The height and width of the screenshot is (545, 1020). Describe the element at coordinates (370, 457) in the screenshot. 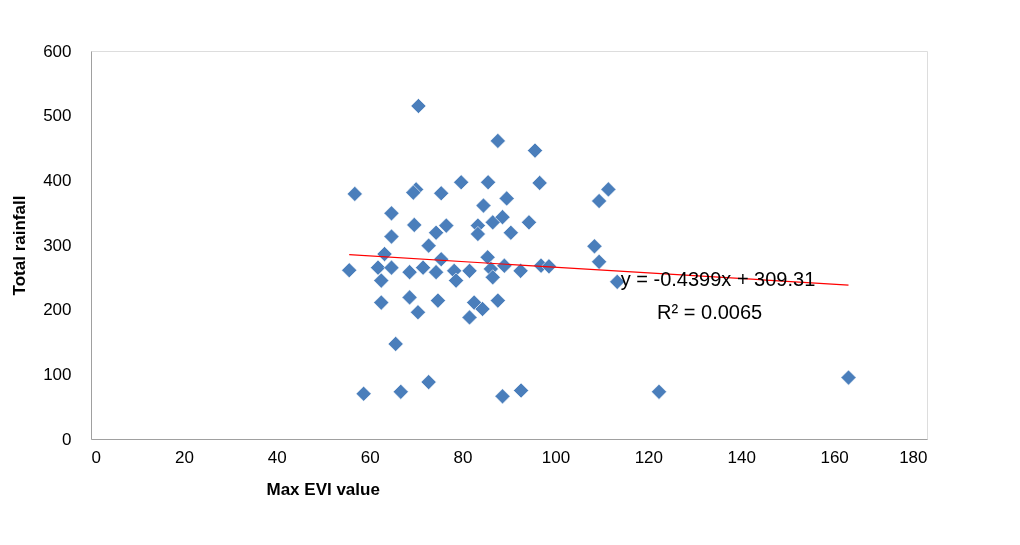

I see `x-tick-label: 60` at that location.